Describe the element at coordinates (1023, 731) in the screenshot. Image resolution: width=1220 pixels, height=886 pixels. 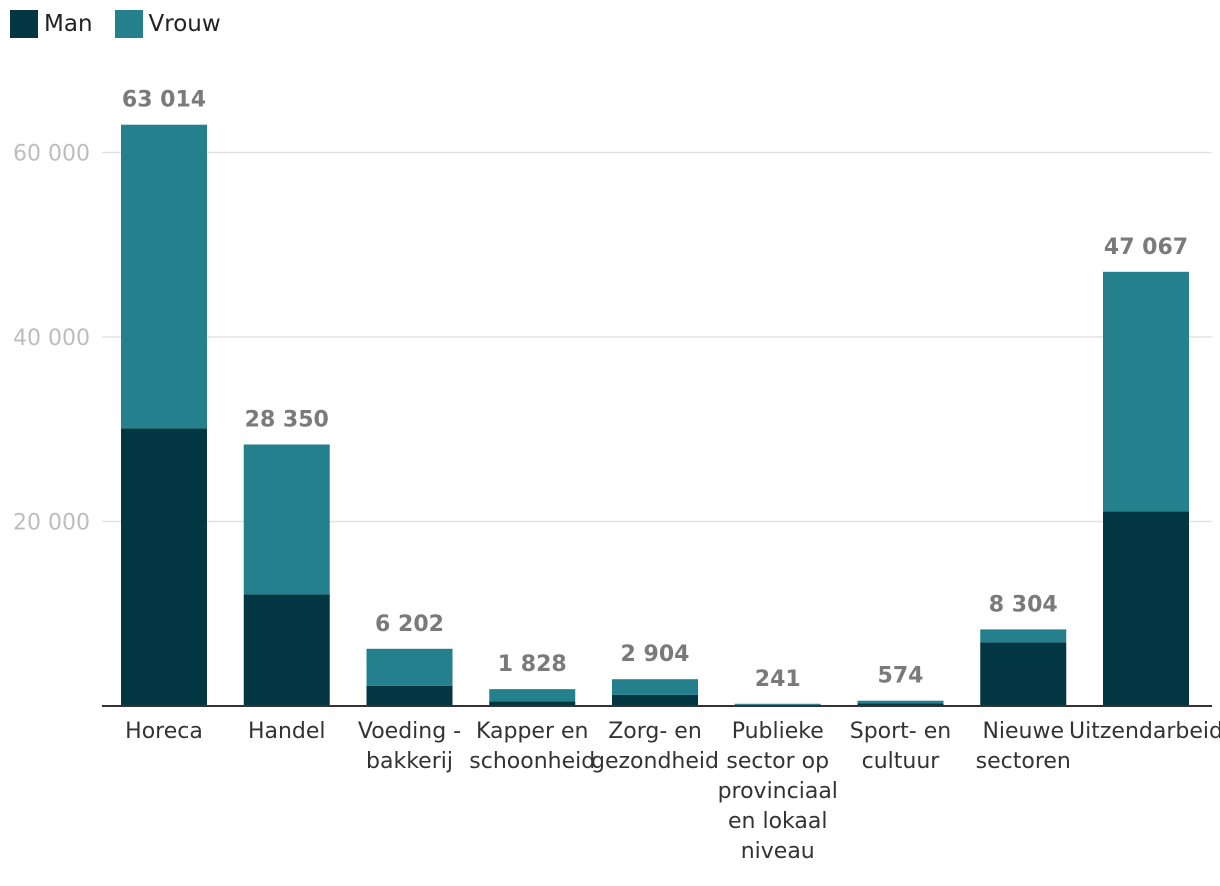
I see `x-category-label: Nieuwe` at that location.